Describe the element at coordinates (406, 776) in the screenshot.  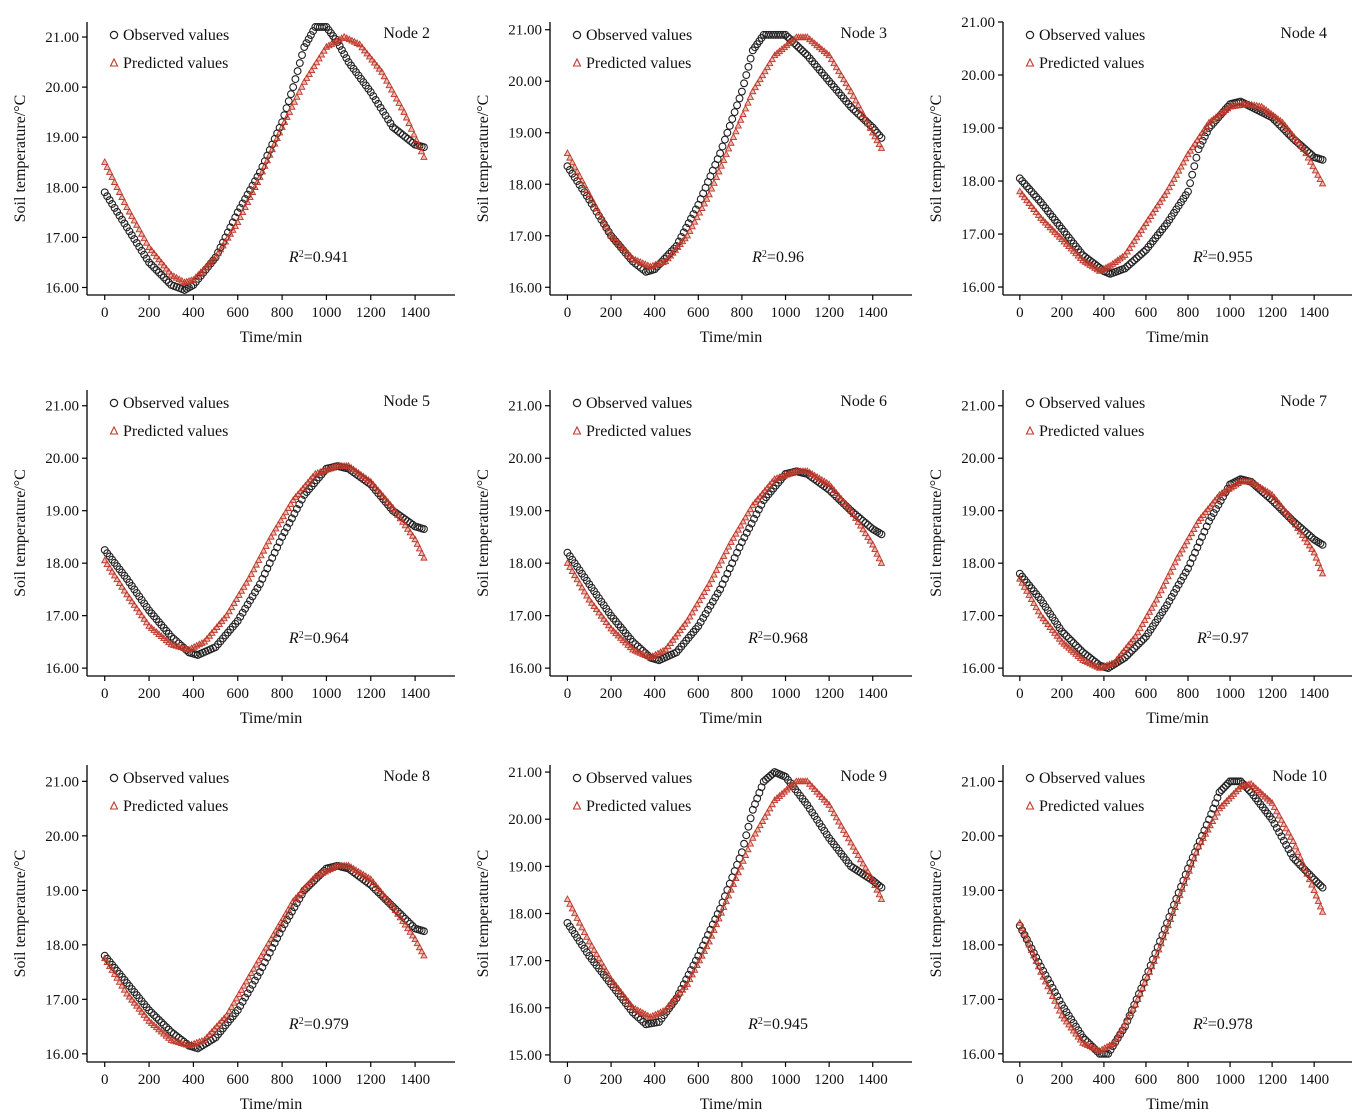
I see `node-title: Node 8` at that location.